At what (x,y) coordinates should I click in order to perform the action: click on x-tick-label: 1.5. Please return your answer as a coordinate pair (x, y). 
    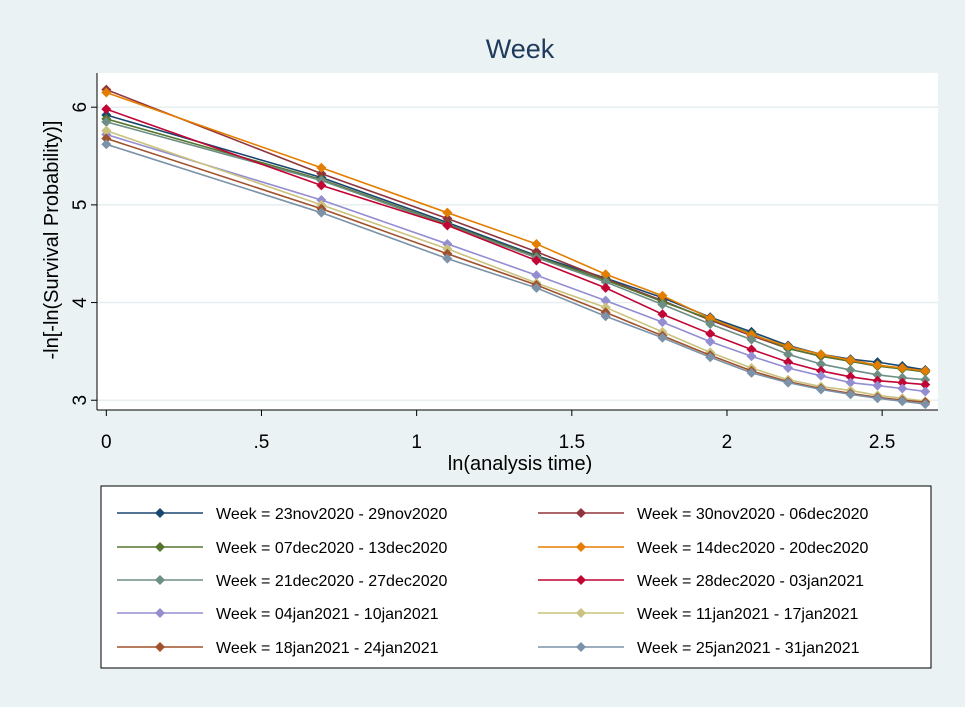
    Looking at the image, I should click on (572, 442).